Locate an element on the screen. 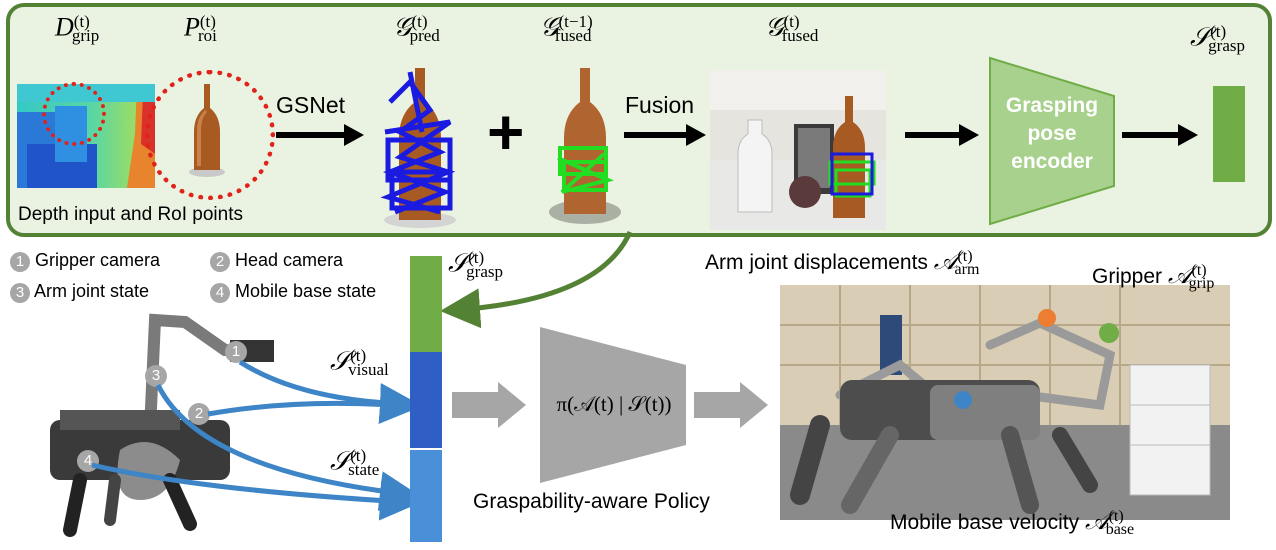 This screenshot has height=550, width=1276. s-visual-label: 𝒮(t)visual is located at coordinates (359, 362).